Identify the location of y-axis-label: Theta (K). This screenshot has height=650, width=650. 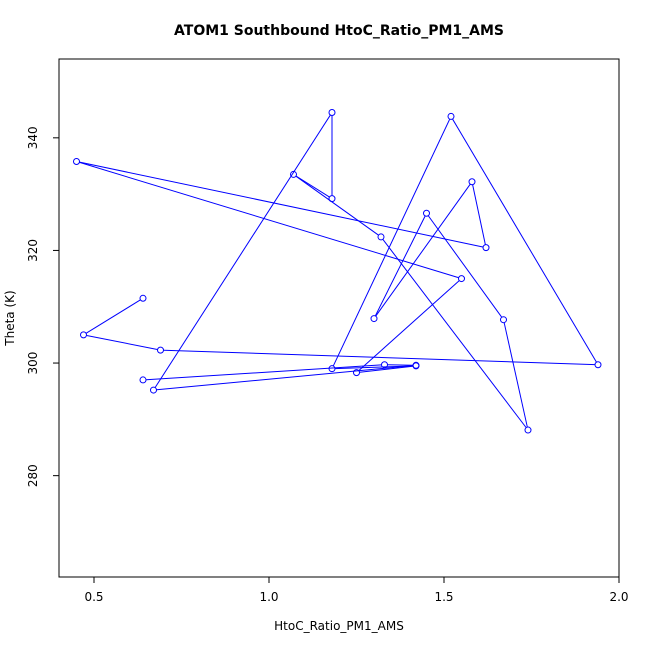
(10, 318).